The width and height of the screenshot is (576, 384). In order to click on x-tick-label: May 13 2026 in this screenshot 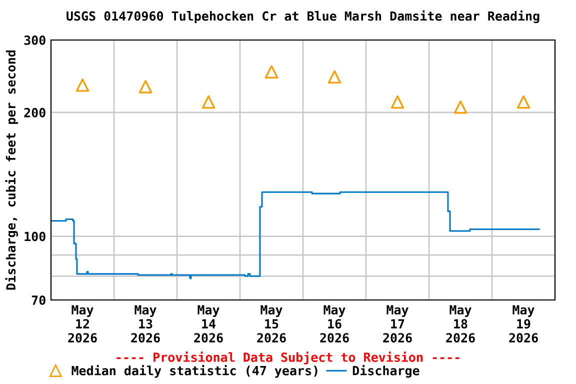, I will do `click(145, 324)`.